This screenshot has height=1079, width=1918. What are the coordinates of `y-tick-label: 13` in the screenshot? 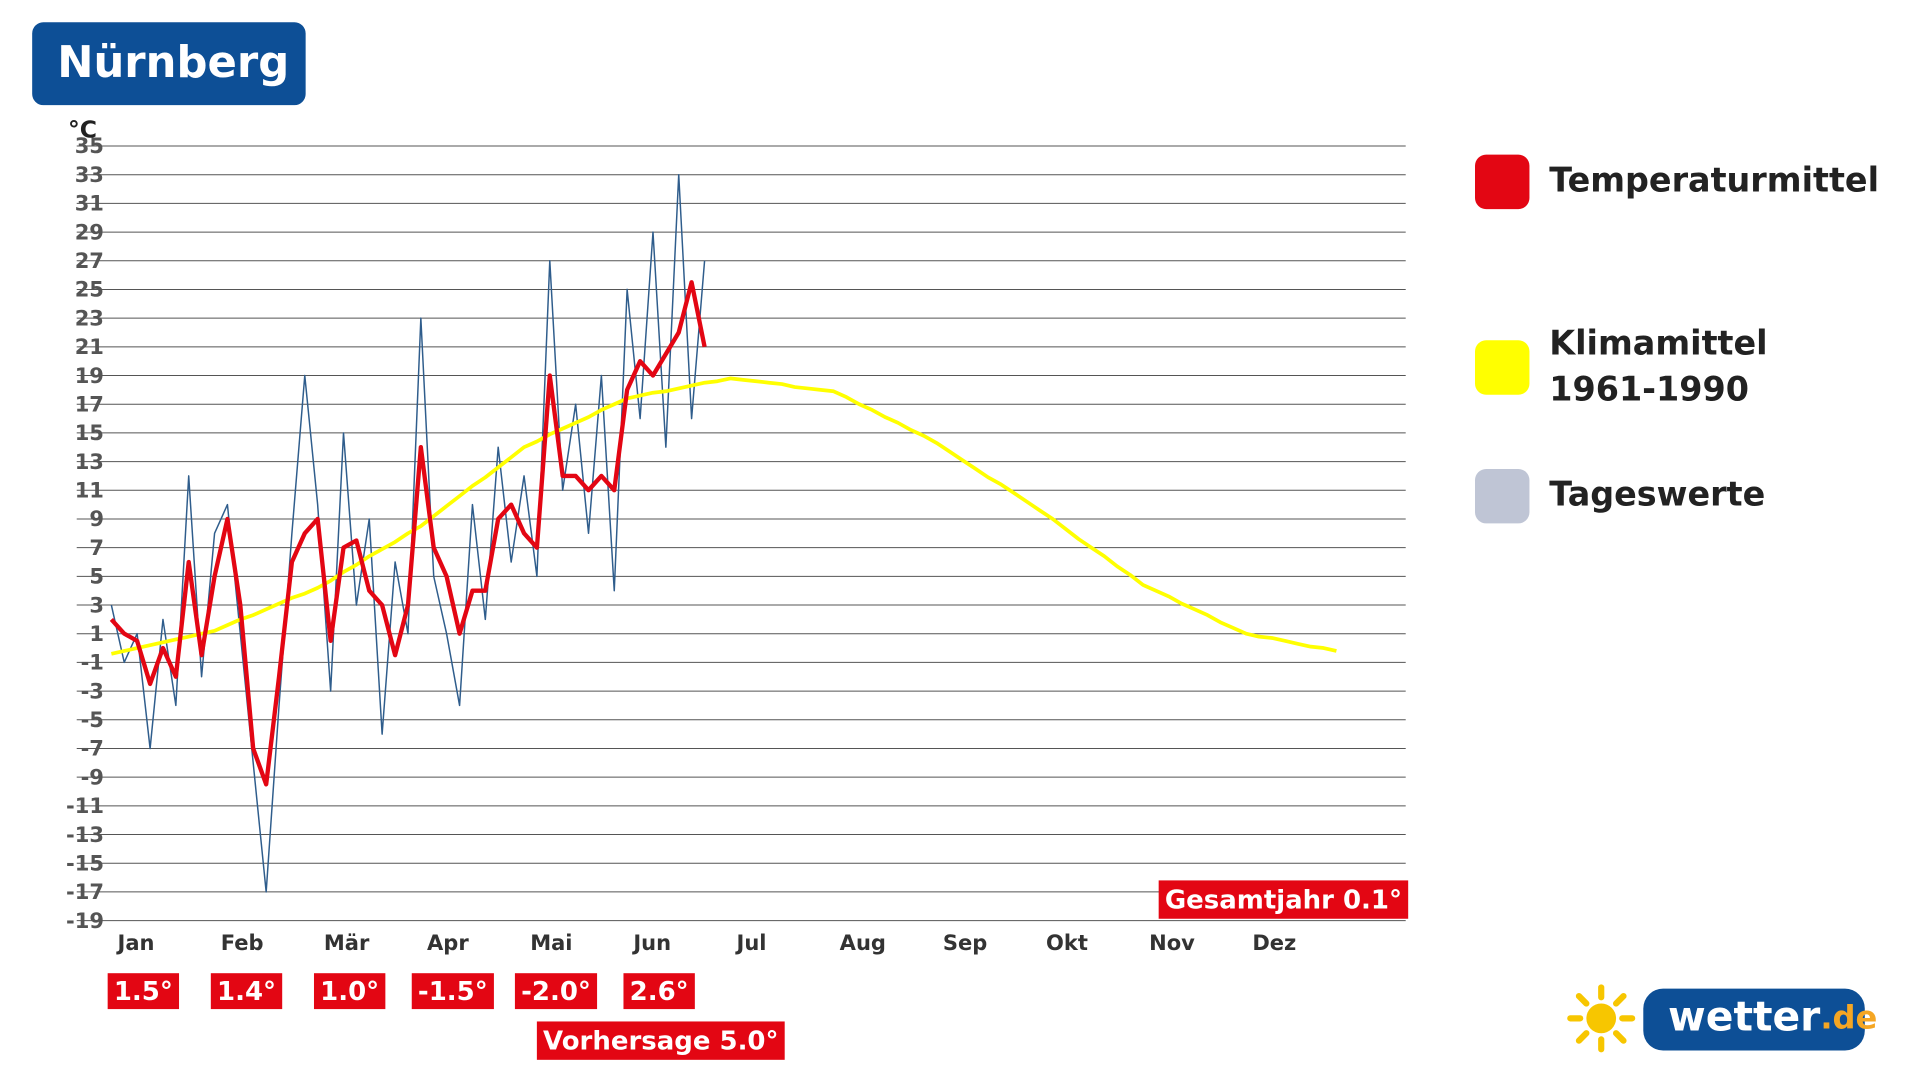 It's located at (89, 461).